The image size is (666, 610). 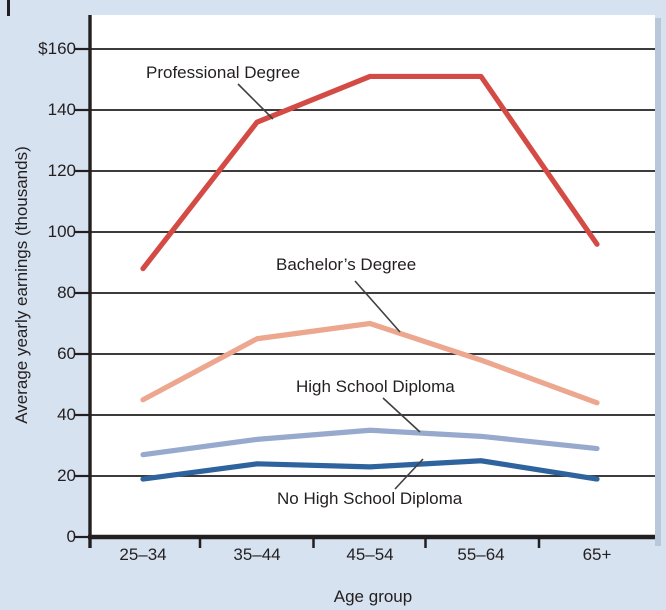 I want to click on x-tick-label: 35–44, so click(x=257, y=554).